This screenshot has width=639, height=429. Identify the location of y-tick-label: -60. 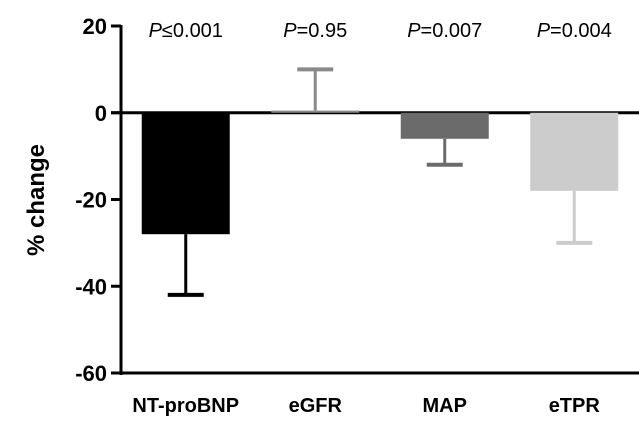
(91, 373).